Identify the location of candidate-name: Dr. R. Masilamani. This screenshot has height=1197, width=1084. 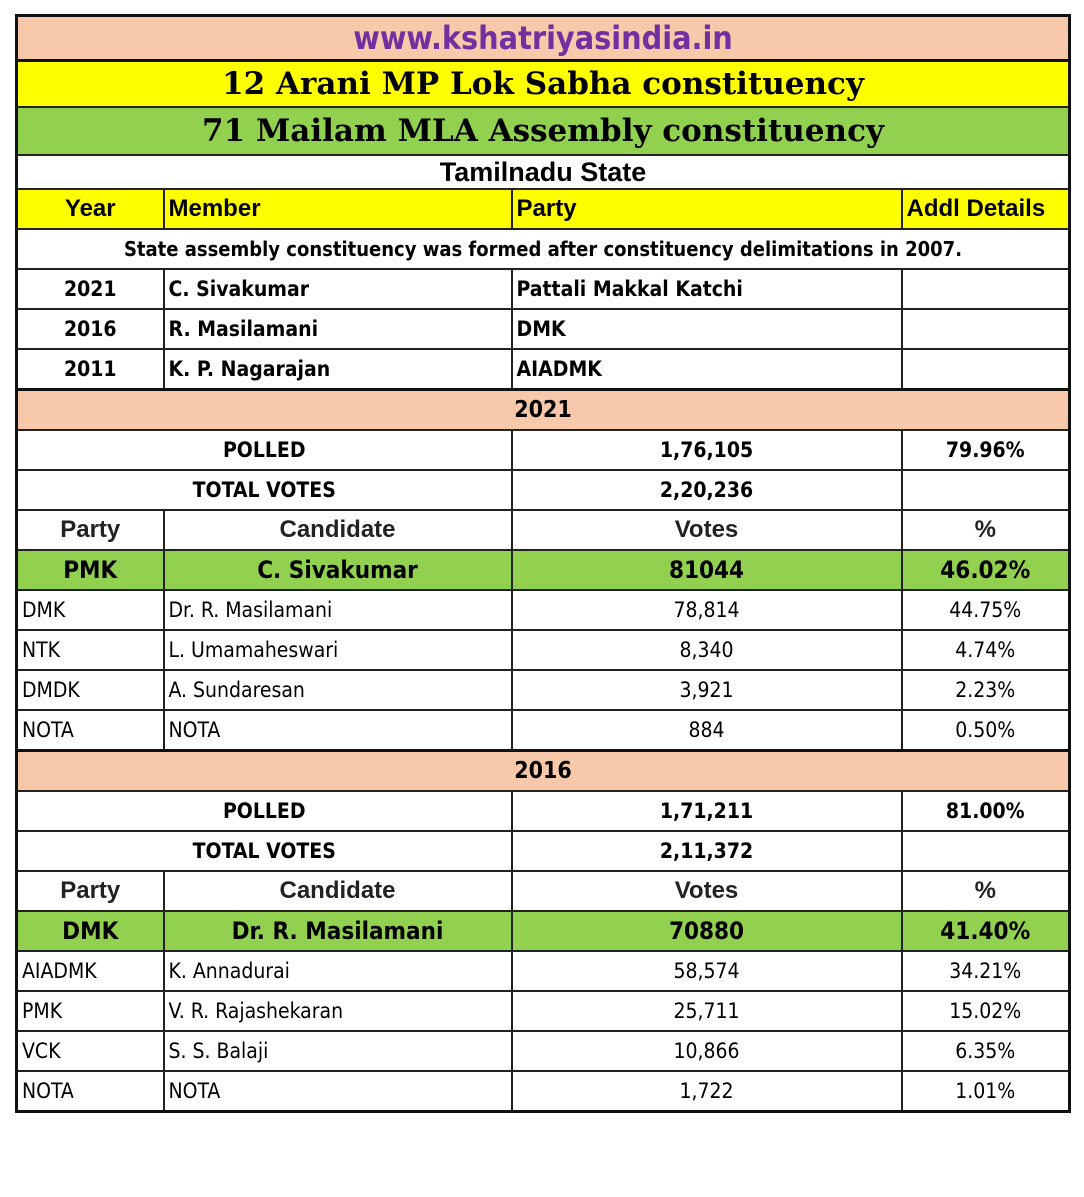
(337, 610).